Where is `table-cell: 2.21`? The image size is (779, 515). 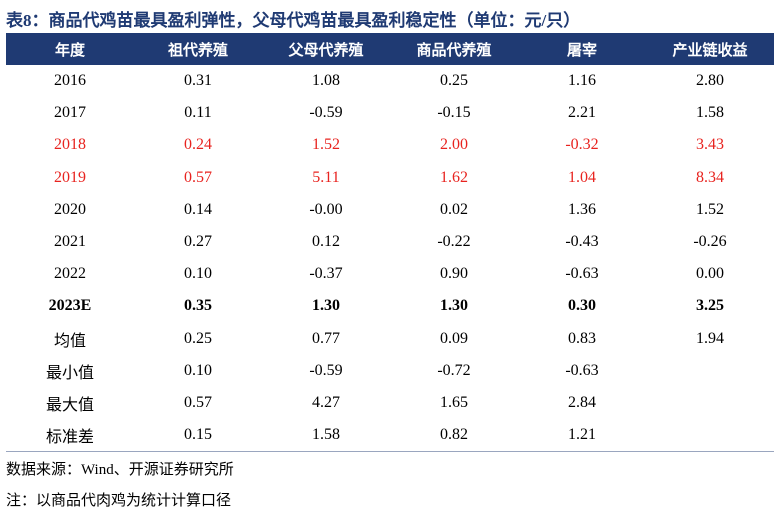 table-cell: 2.21 is located at coordinates (582, 113).